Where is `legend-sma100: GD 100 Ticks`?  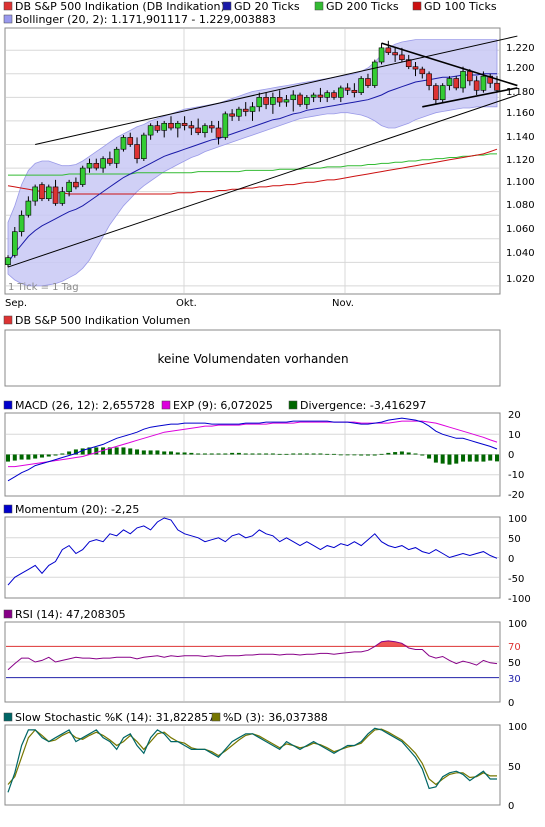
legend-sma100: GD 100 Ticks is located at coordinates (460, 6).